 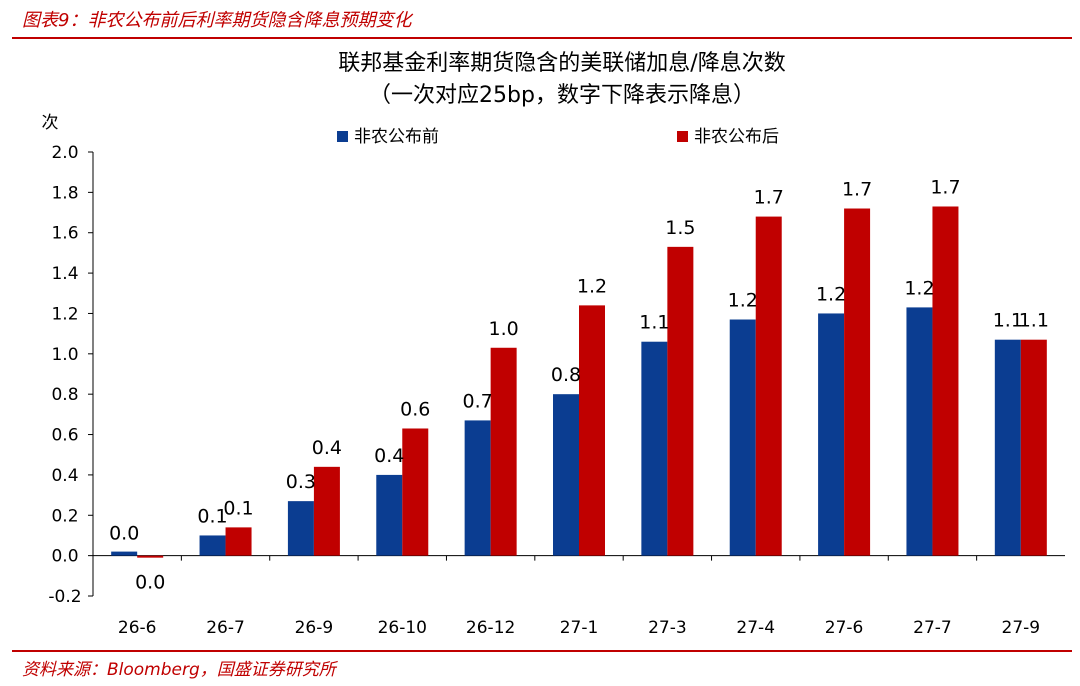 I want to click on data-label-after-27-7: 1.7, so click(x=945, y=187).